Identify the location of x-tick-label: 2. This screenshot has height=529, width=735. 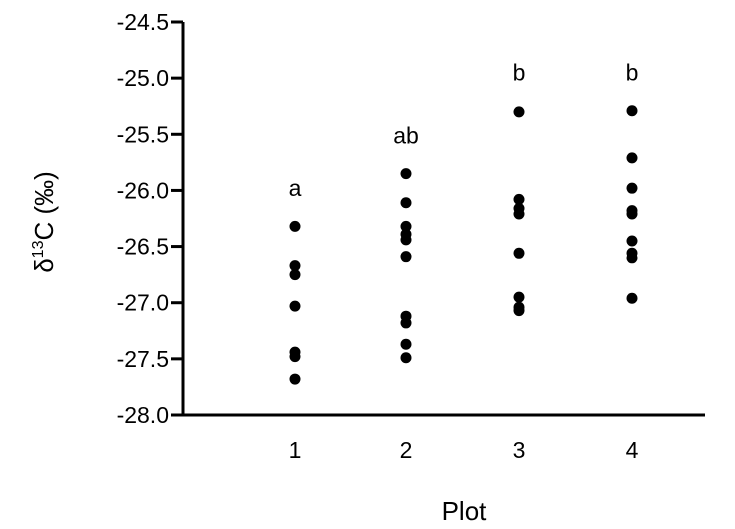
(406, 450).